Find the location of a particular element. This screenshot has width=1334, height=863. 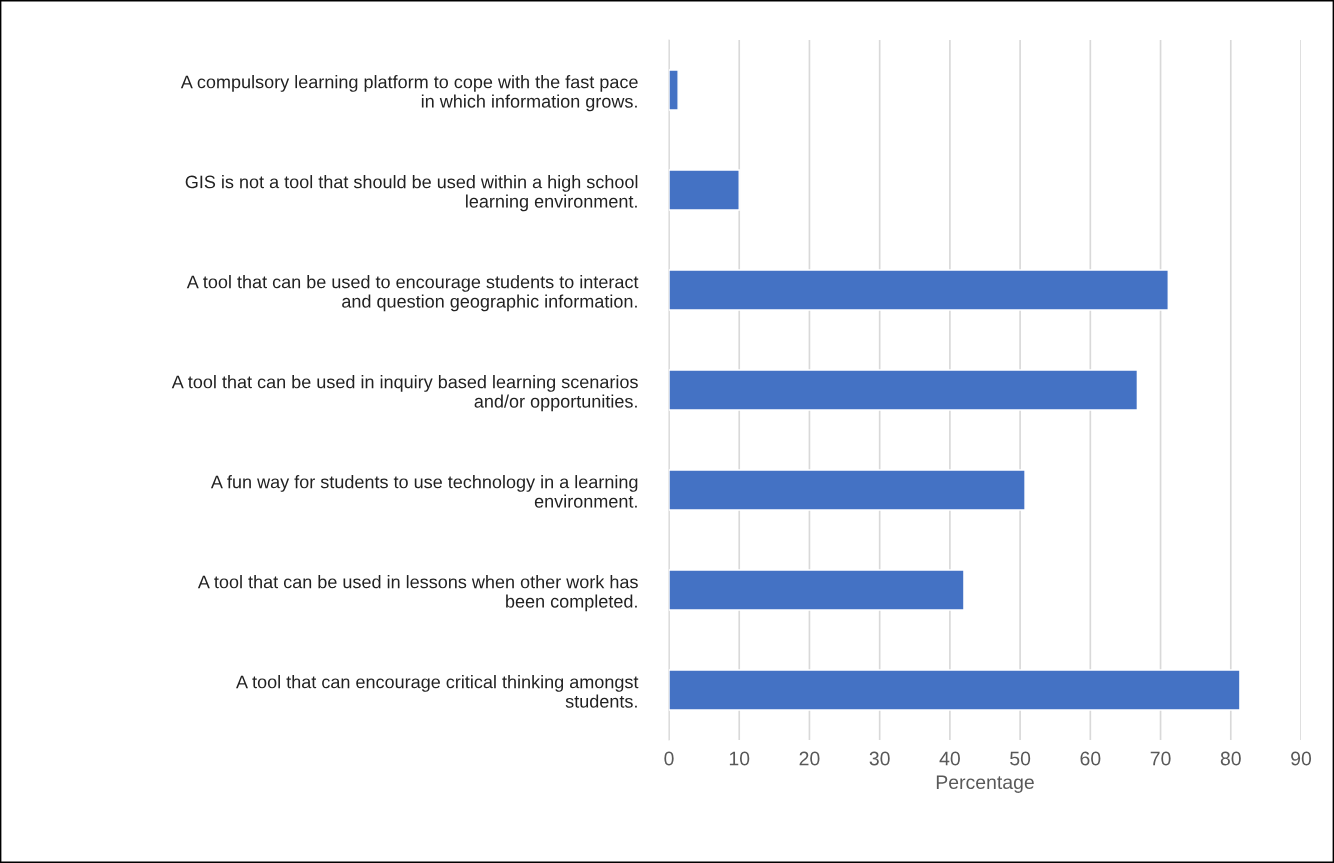

y-tick-label: A compulsory learning platform to cope with the fast pace in which information grows. is located at coordinates (409, 93).